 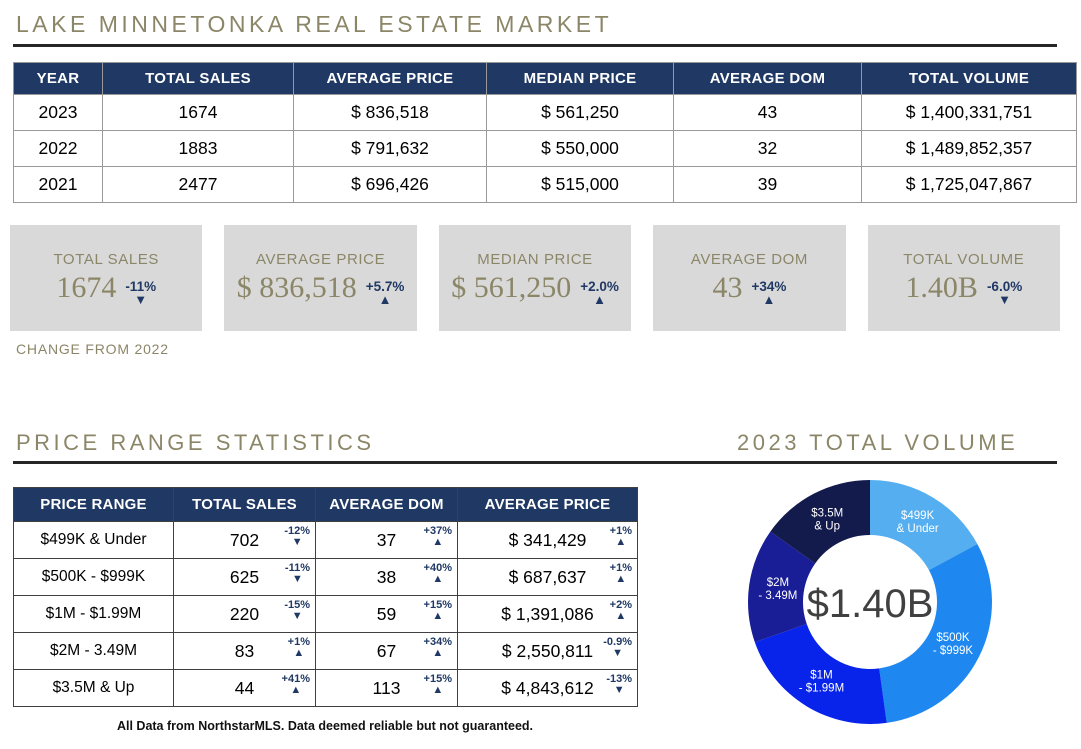 What do you see at coordinates (767, 184) in the screenshot?
I see `average-dom-cell: 39` at bounding box center [767, 184].